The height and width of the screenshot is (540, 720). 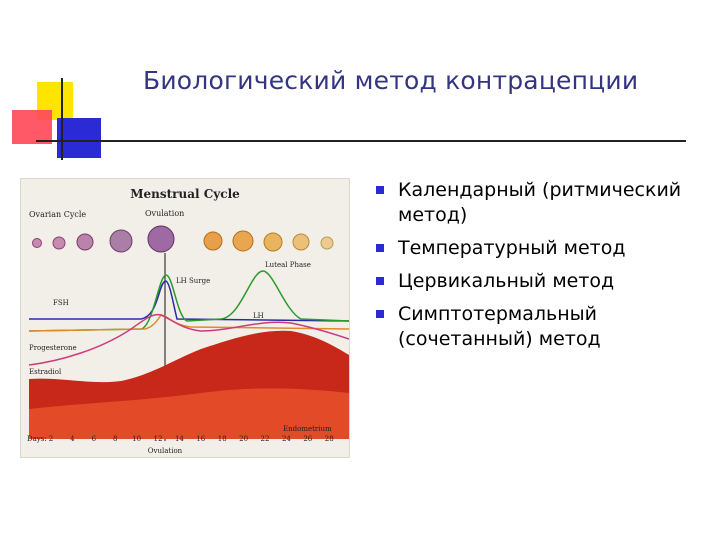 I want to click on day-tick-label: 14, so click(x=179, y=439).